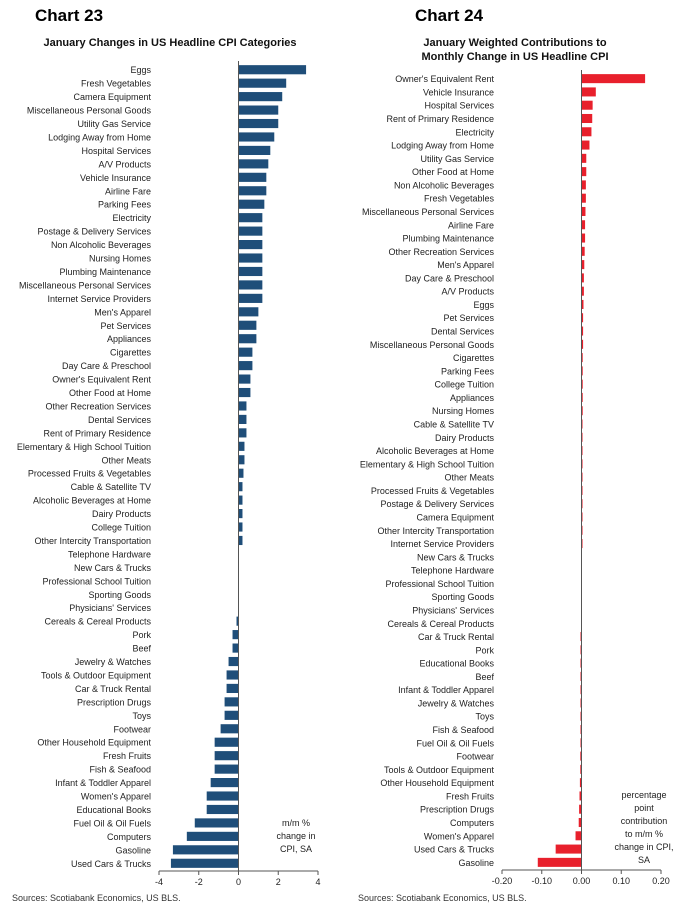 The image size is (682, 915). What do you see at coordinates (456, 637) in the screenshot?
I see `chart-24-category-label: Car & Truck Rental` at bounding box center [456, 637].